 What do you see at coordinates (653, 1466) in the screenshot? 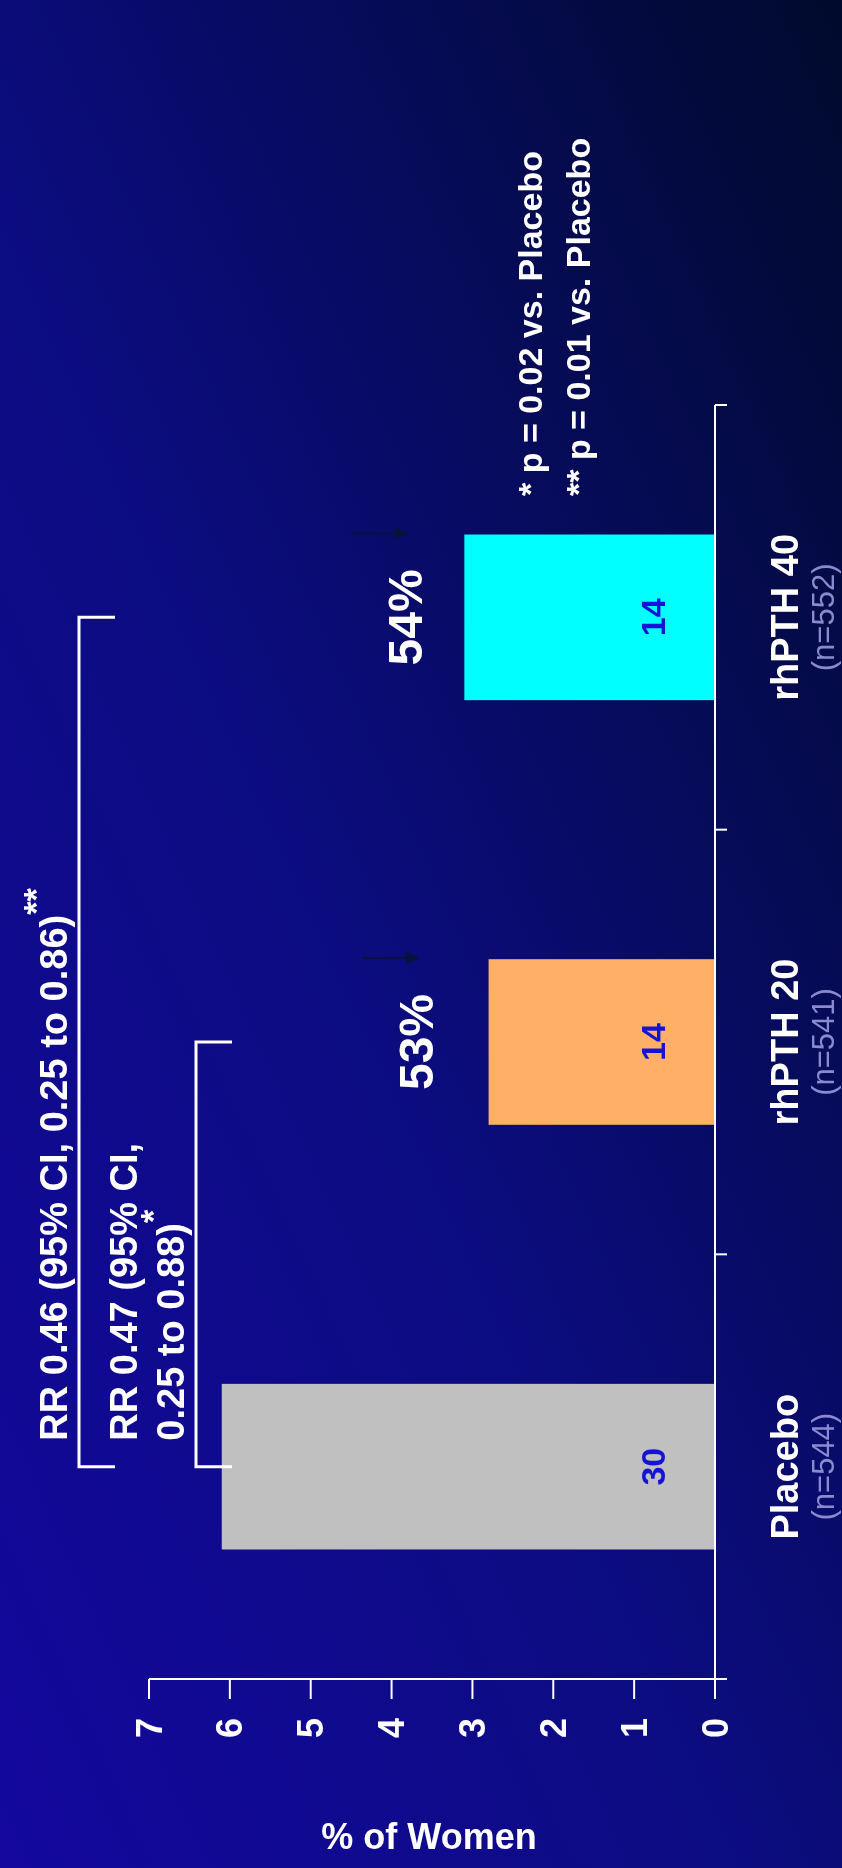
I see `annotation: 30` at bounding box center [653, 1466].